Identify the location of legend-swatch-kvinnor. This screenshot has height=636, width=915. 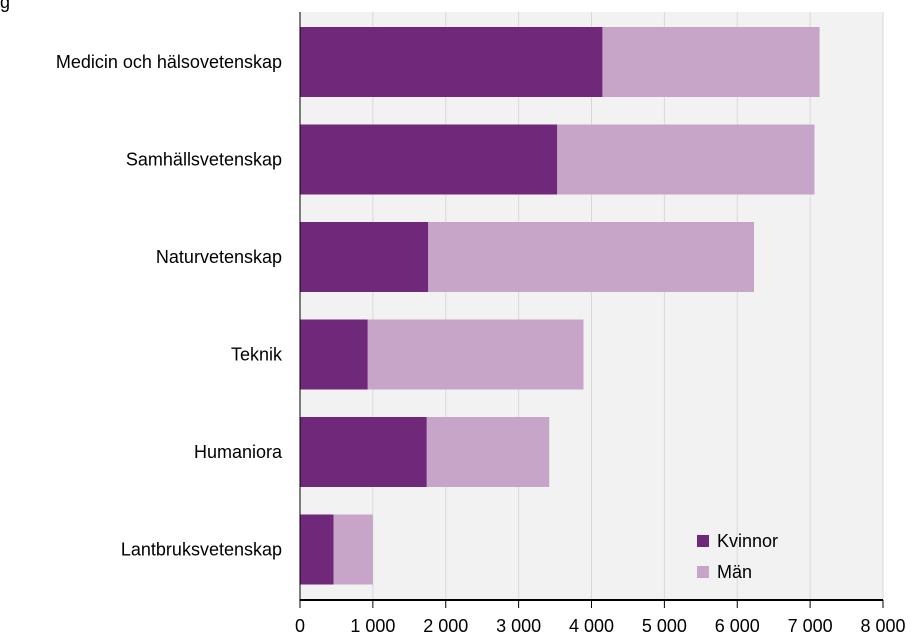
(703, 541).